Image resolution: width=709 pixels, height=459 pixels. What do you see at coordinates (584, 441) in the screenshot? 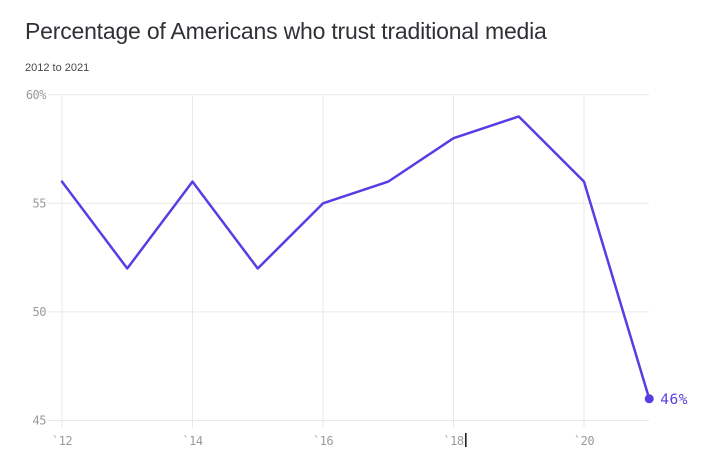
I see `x-axis-tick-label: `20` at bounding box center [584, 441].